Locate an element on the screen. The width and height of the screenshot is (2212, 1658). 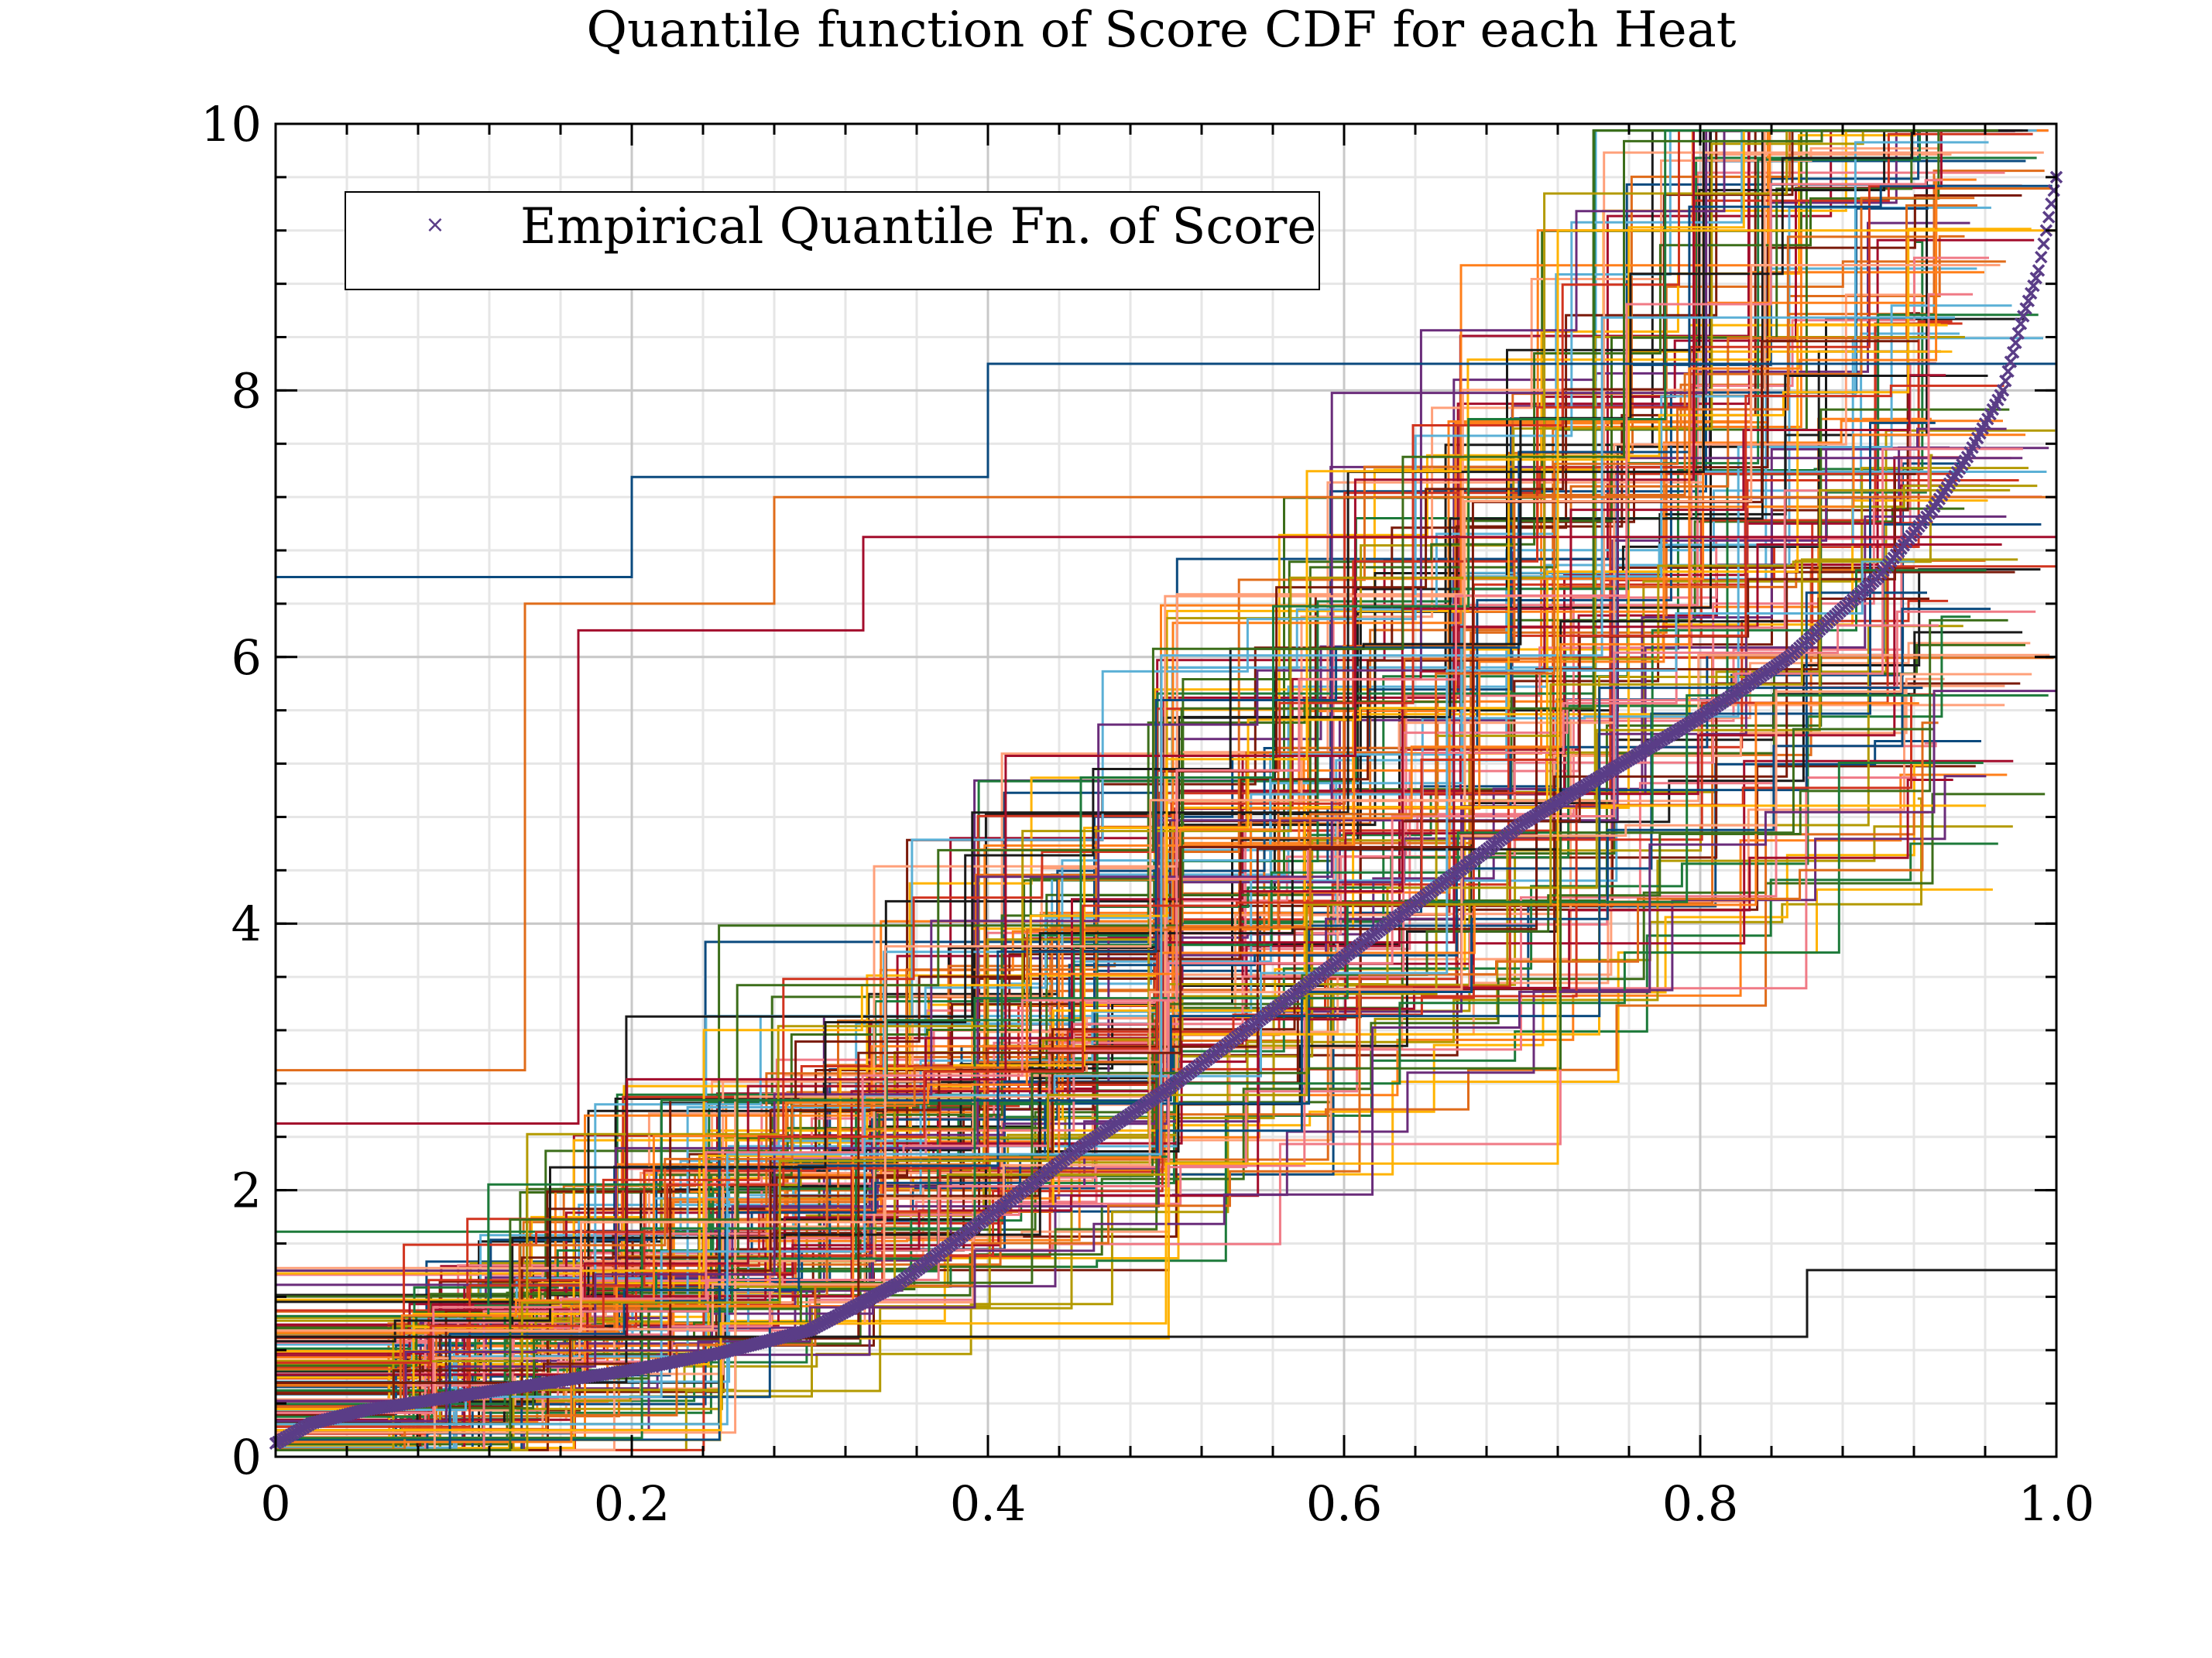
y-tick-label: 4 is located at coordinates (246, 924).